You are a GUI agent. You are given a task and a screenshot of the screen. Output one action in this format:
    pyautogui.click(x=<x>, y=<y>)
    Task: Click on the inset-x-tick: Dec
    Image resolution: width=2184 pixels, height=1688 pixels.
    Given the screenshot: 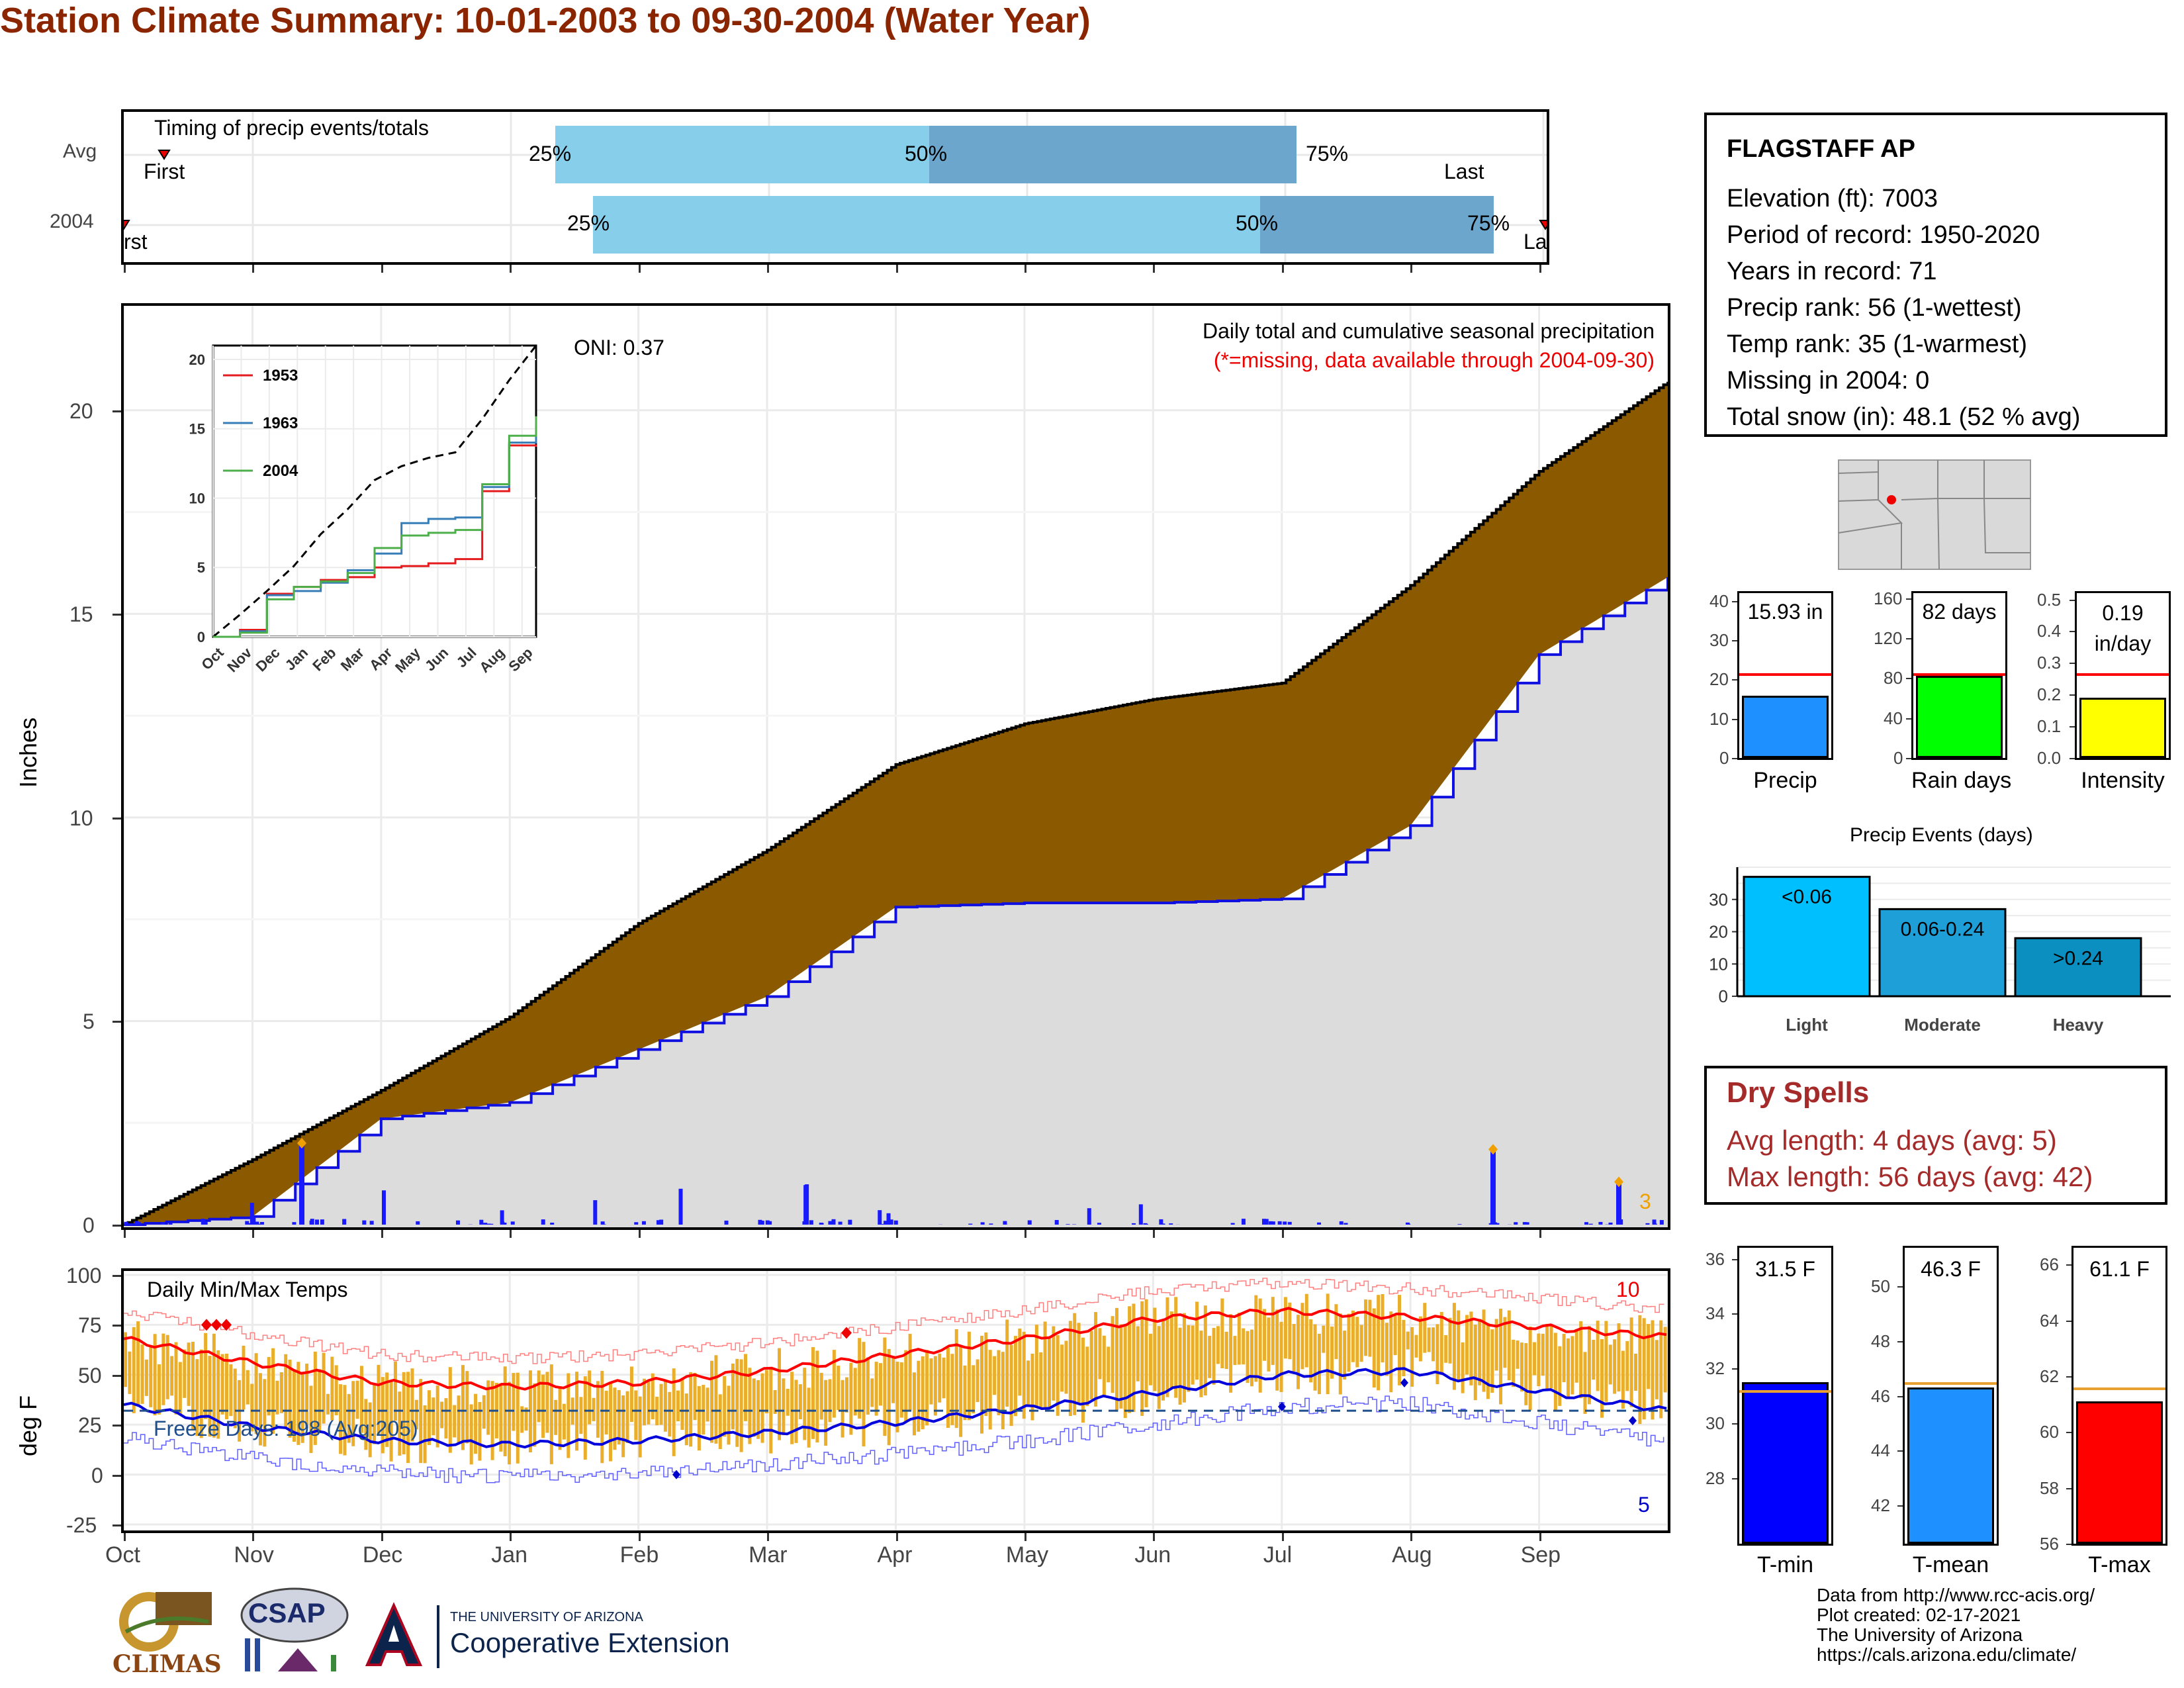 What is the action you would take?
    pyautogui.click(x=268, y=659)
    